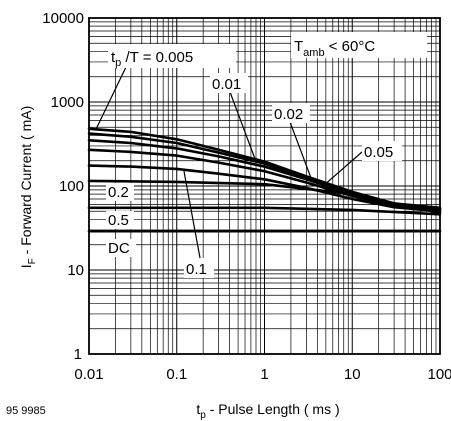  Describe the element at coordinates (334, 48) in the screenshot. I see `condition-label: Tamb < 60°C` at that location.